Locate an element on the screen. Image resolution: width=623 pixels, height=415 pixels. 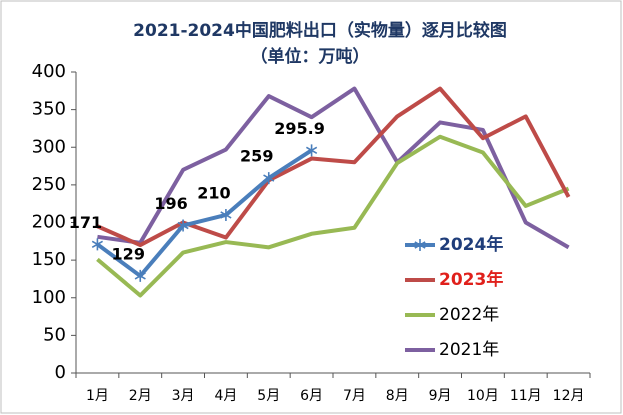
x-tick-label: 8月 is located at coordinates (397, 396).